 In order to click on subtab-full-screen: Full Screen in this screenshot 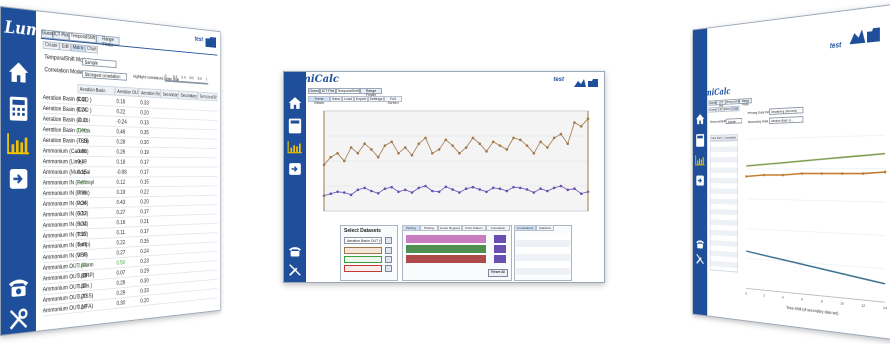, I will do `click(393, 100)`.